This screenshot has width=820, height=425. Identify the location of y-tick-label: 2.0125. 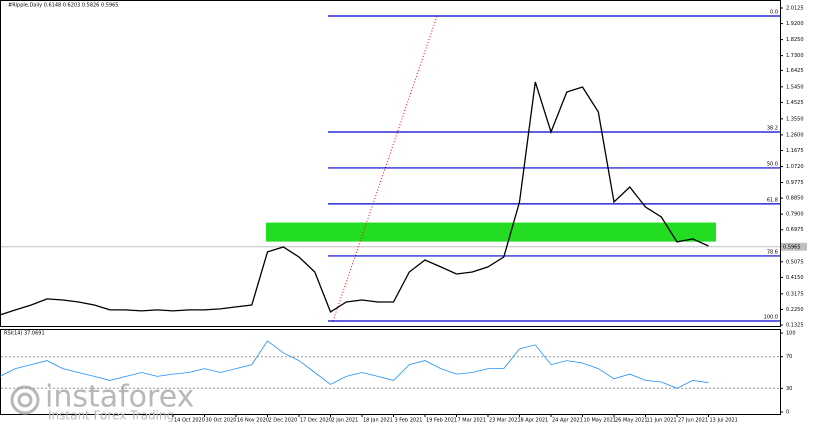
(795, 8).